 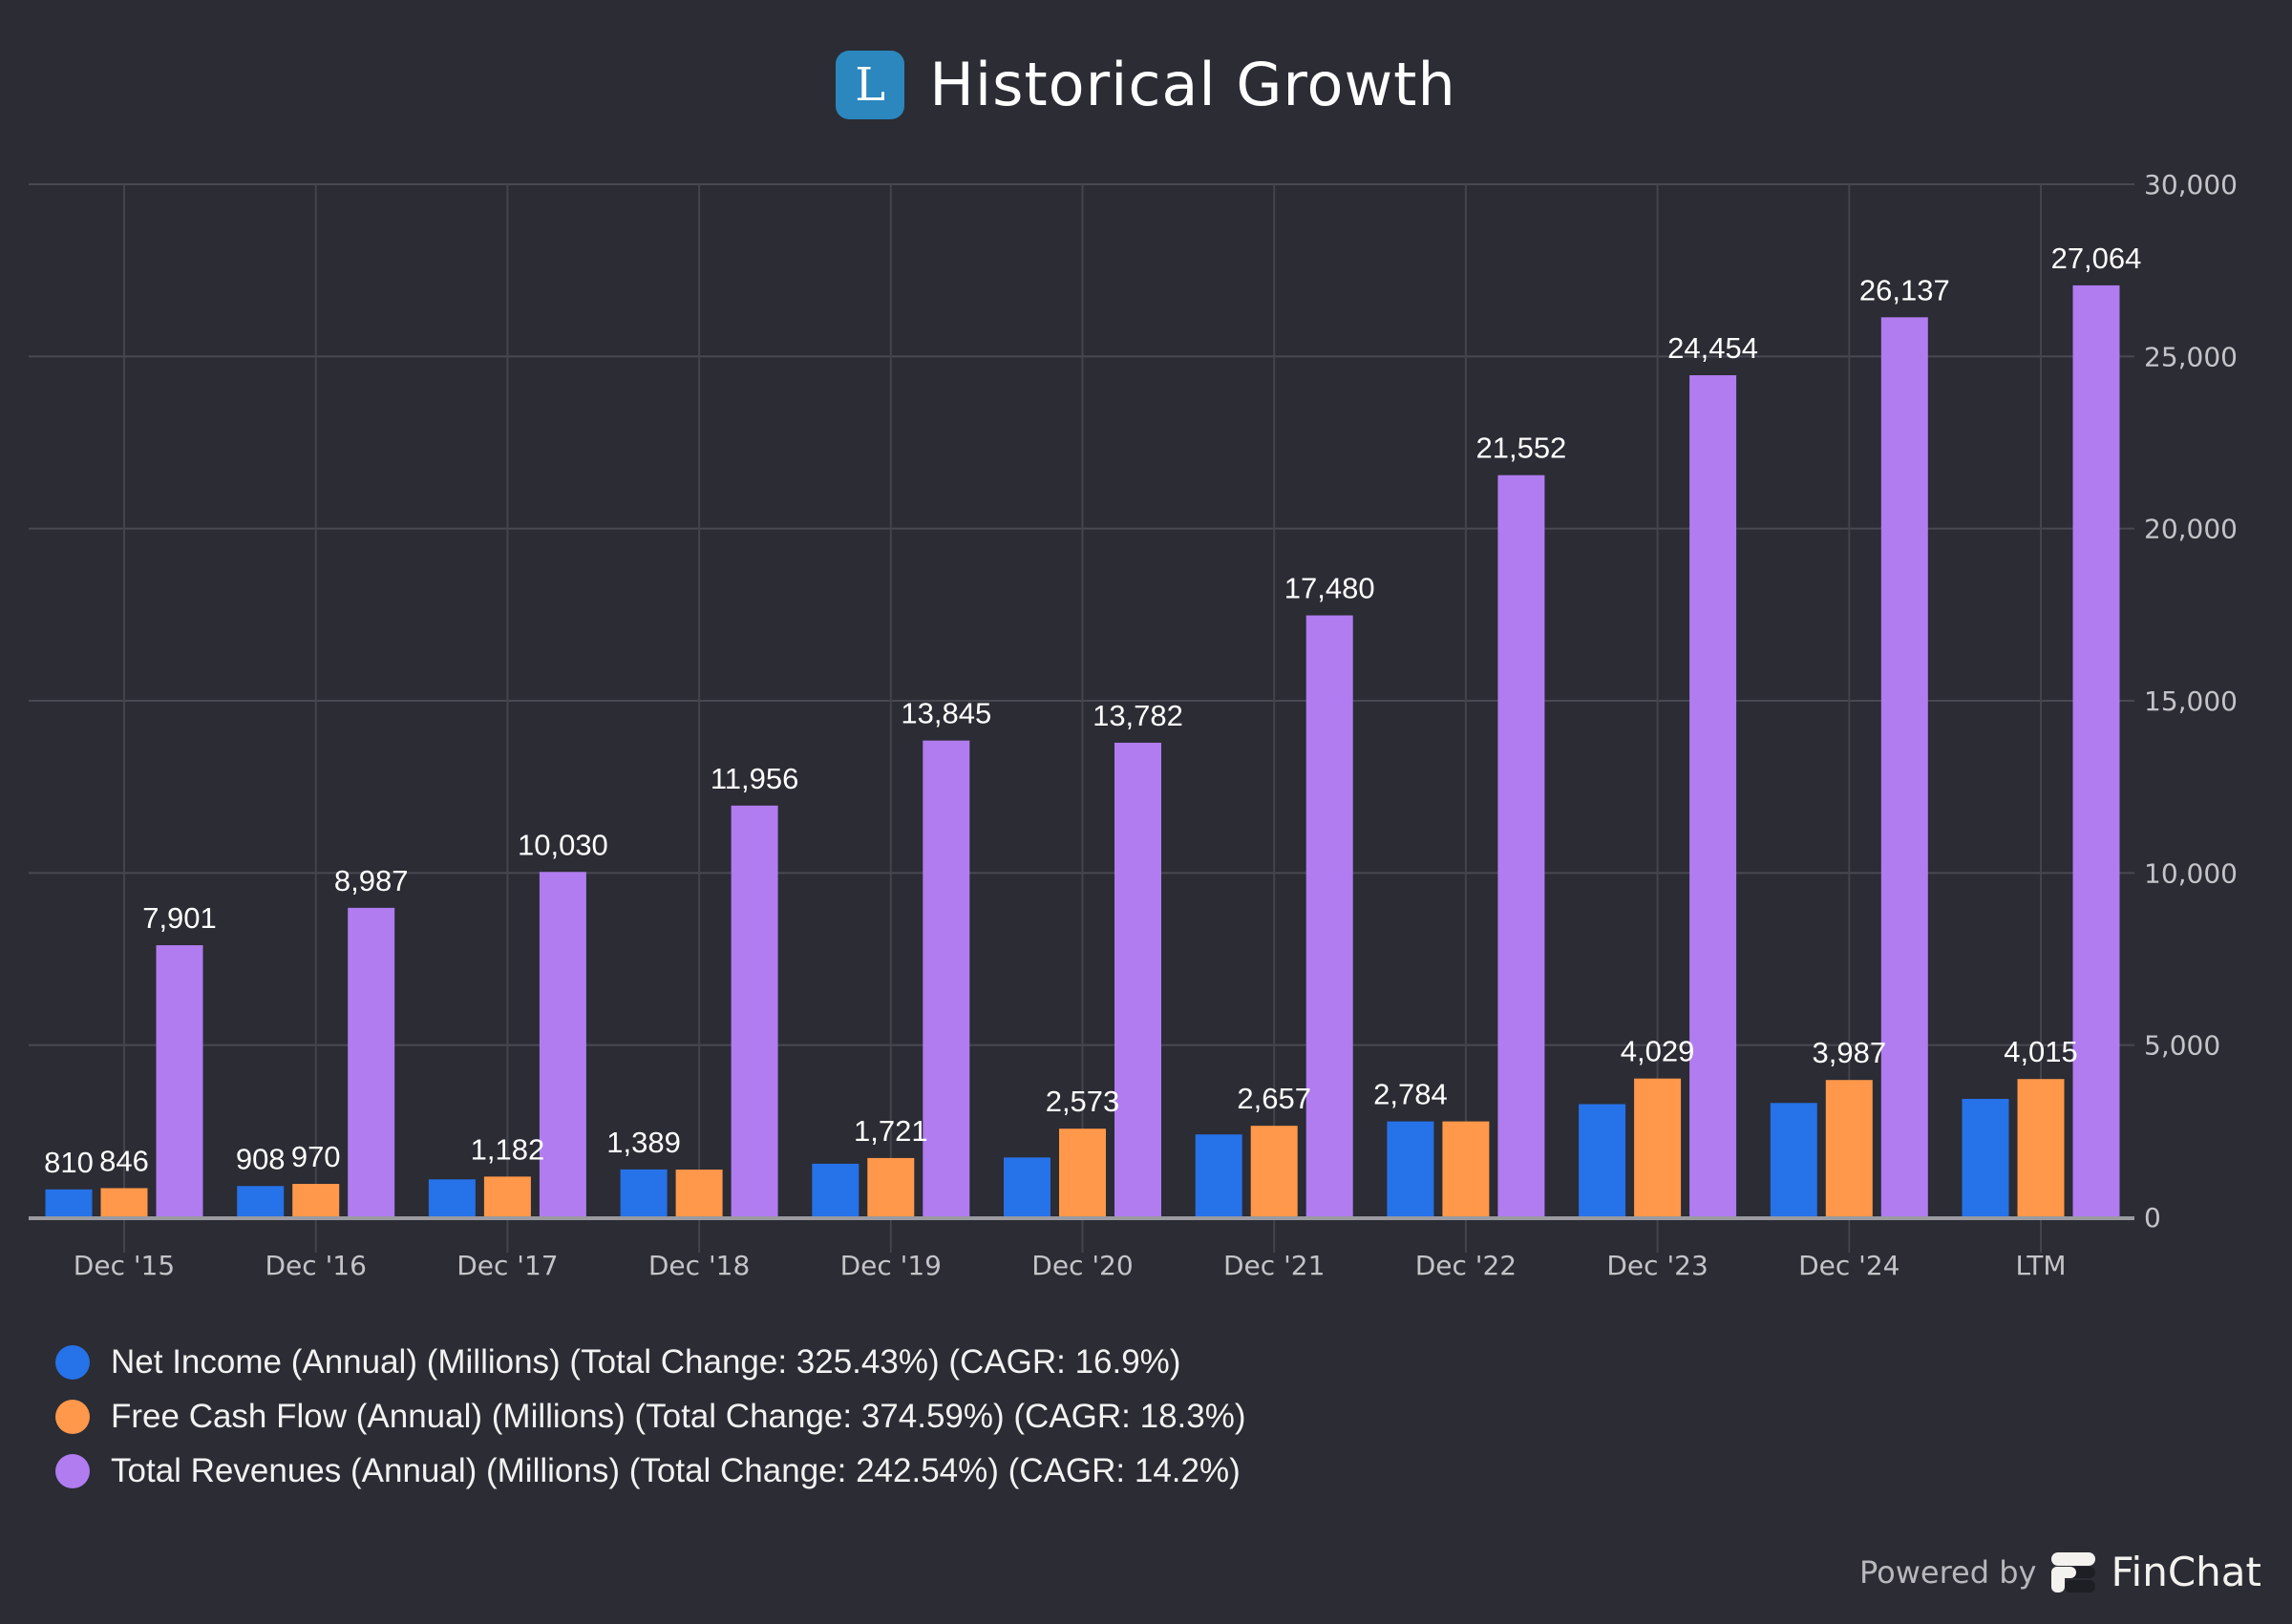 I want to click on data-label: 7,901, so click(x=179, y=918).